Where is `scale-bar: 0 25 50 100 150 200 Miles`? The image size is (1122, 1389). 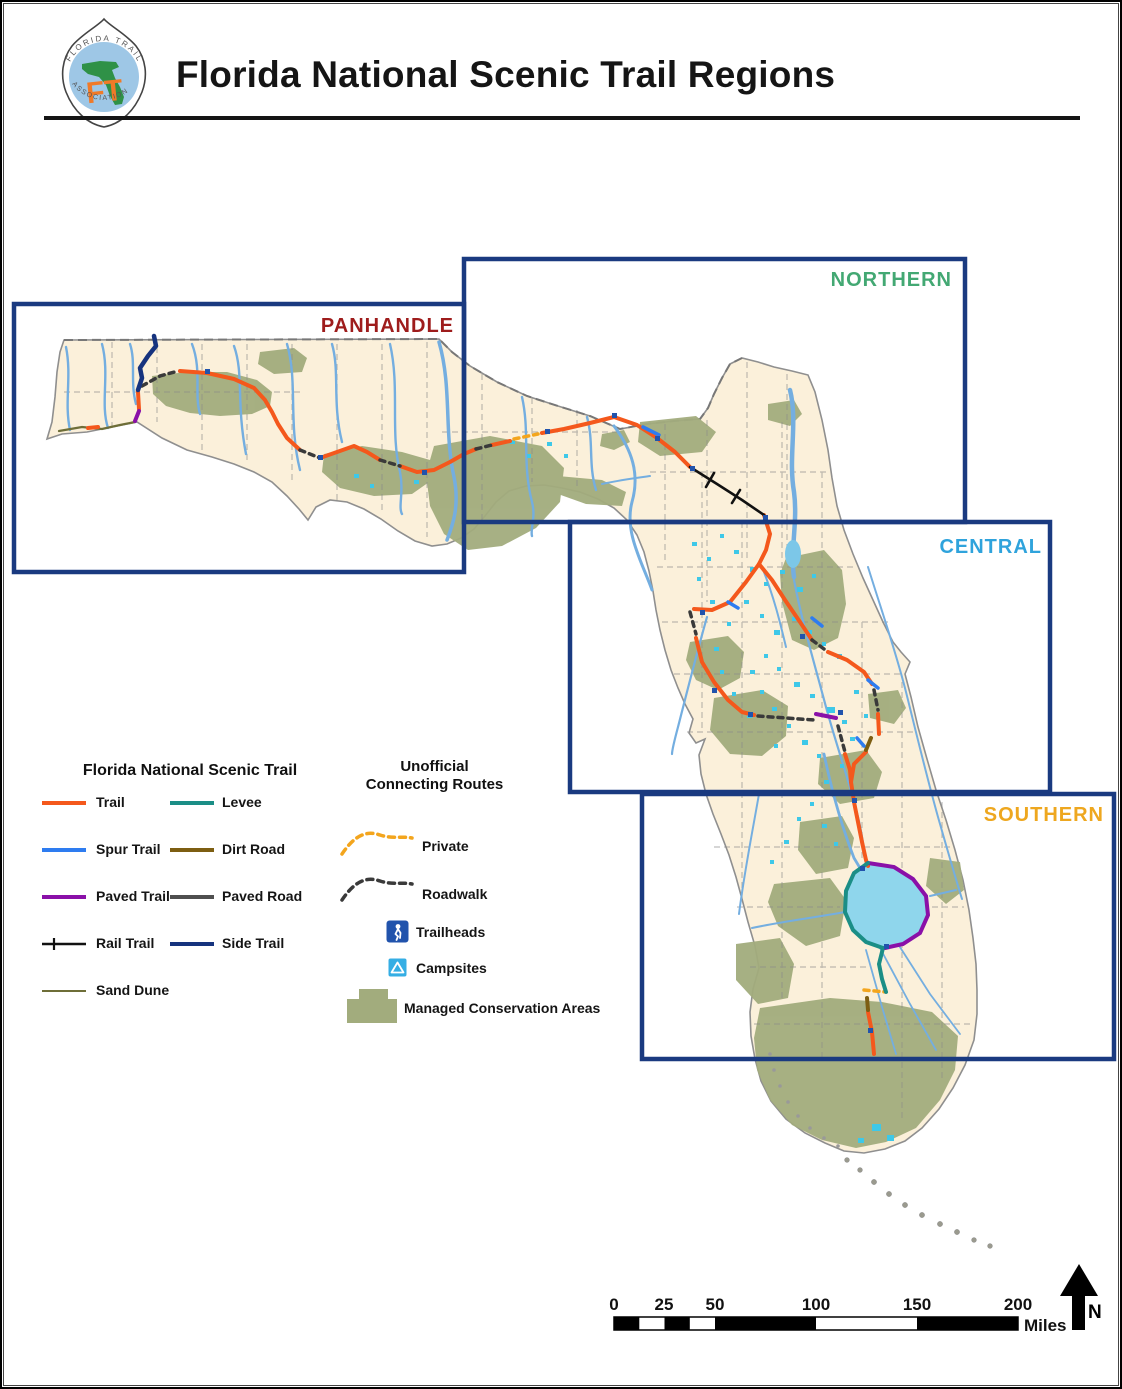
scale-bar: 0 25 50 100 150 200 Miles is located at coordinates (837, 1315).